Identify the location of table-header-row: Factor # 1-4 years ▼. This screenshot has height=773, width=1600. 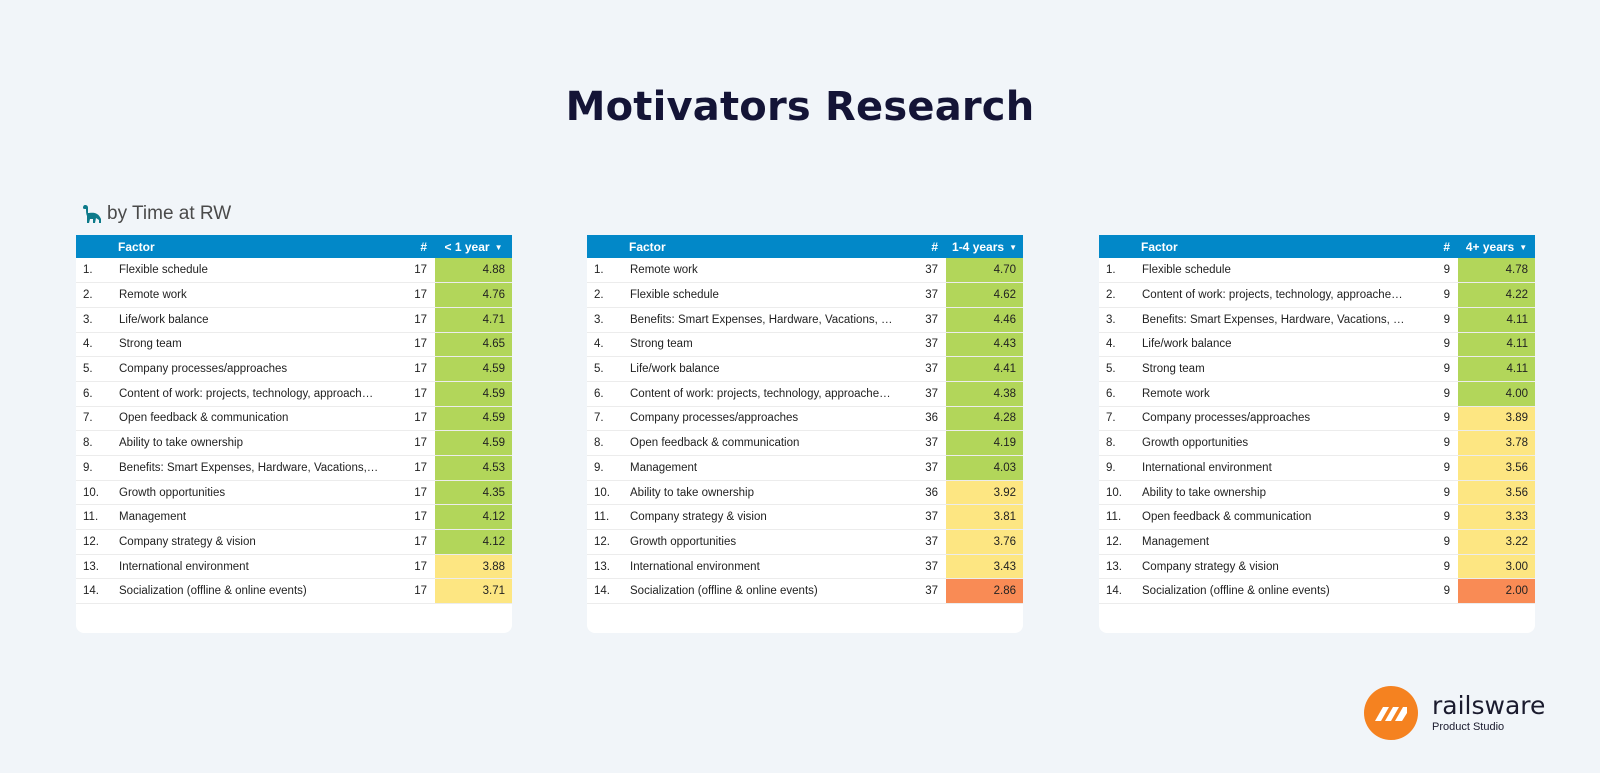
(805, 246).